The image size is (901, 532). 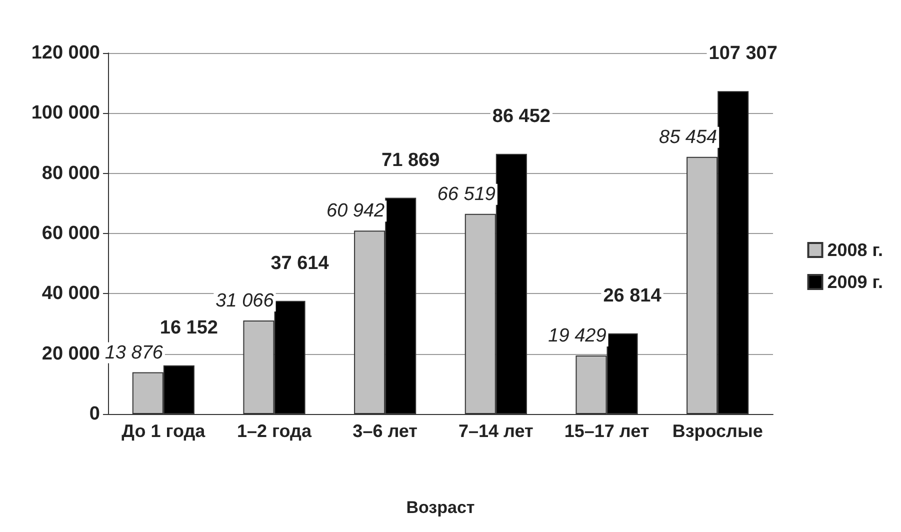 What do you see at coordinates (496, 431) in the screenshot?
I see `x-tick-label: 7–14 лет` at bounding box center [496, 431].